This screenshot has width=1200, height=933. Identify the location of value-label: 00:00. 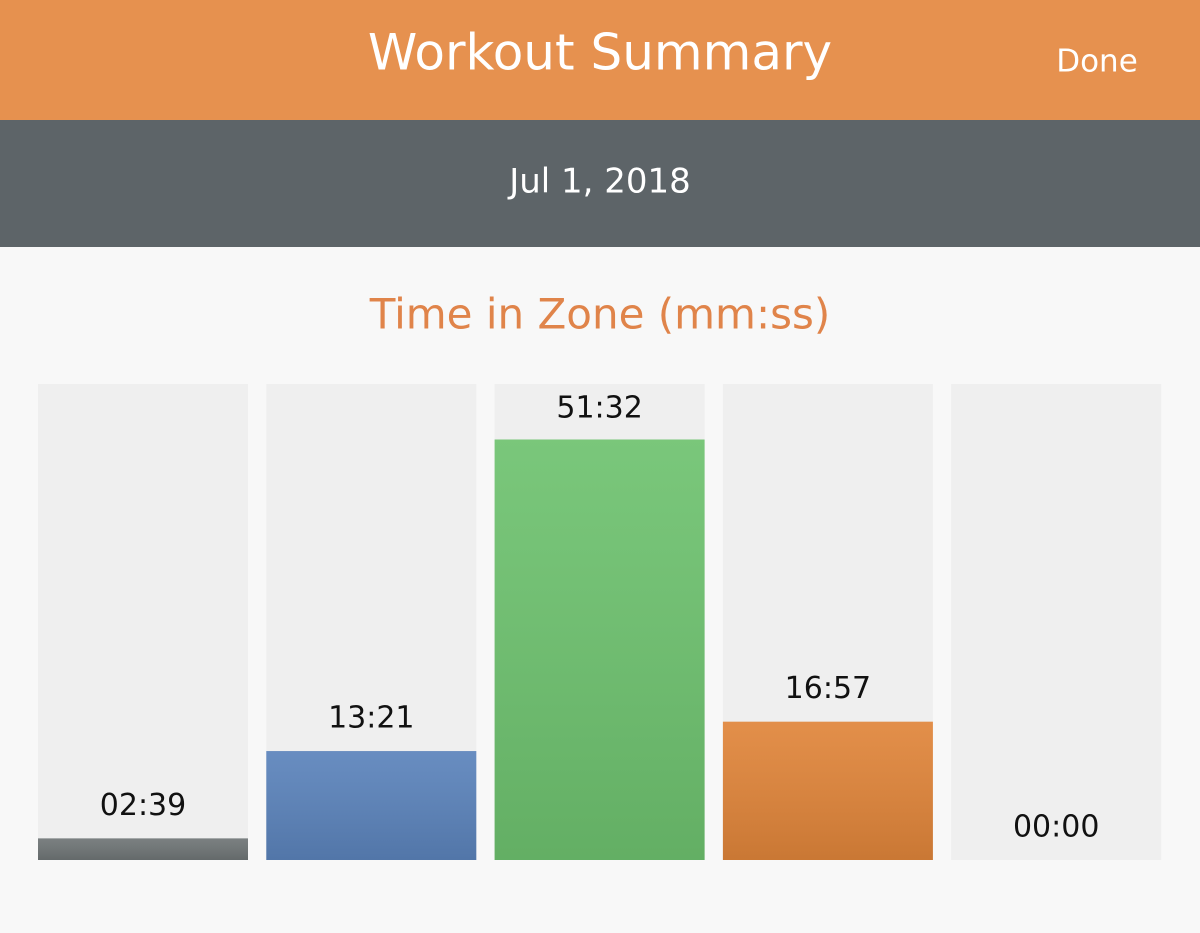
(1056, 827).